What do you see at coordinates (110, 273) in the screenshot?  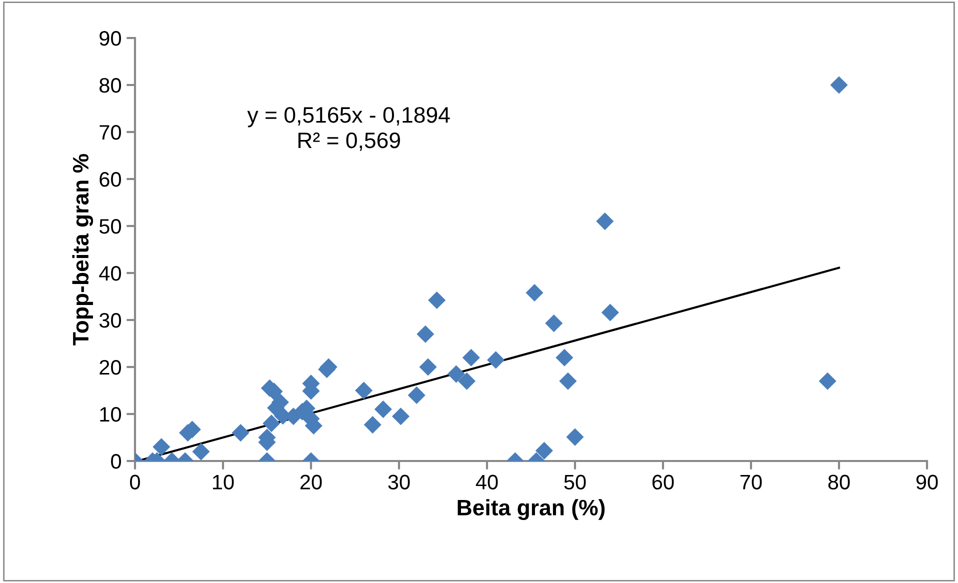 I see `y-tick-label: 40` at bounding box center [110, 273].